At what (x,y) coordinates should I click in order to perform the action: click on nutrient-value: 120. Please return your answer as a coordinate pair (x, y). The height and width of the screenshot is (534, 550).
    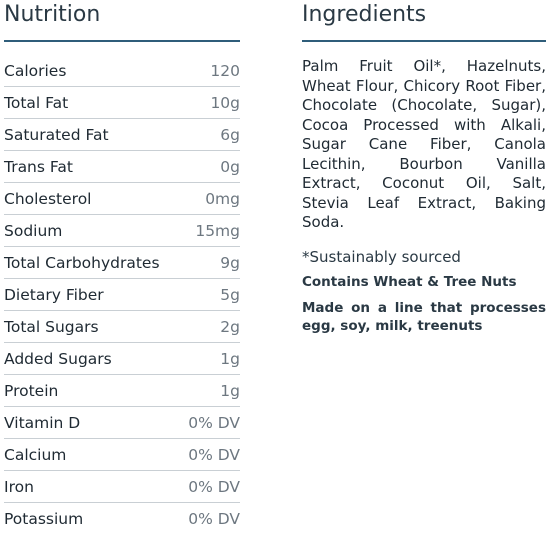
    Looking at the image, I should click on (225, 70).